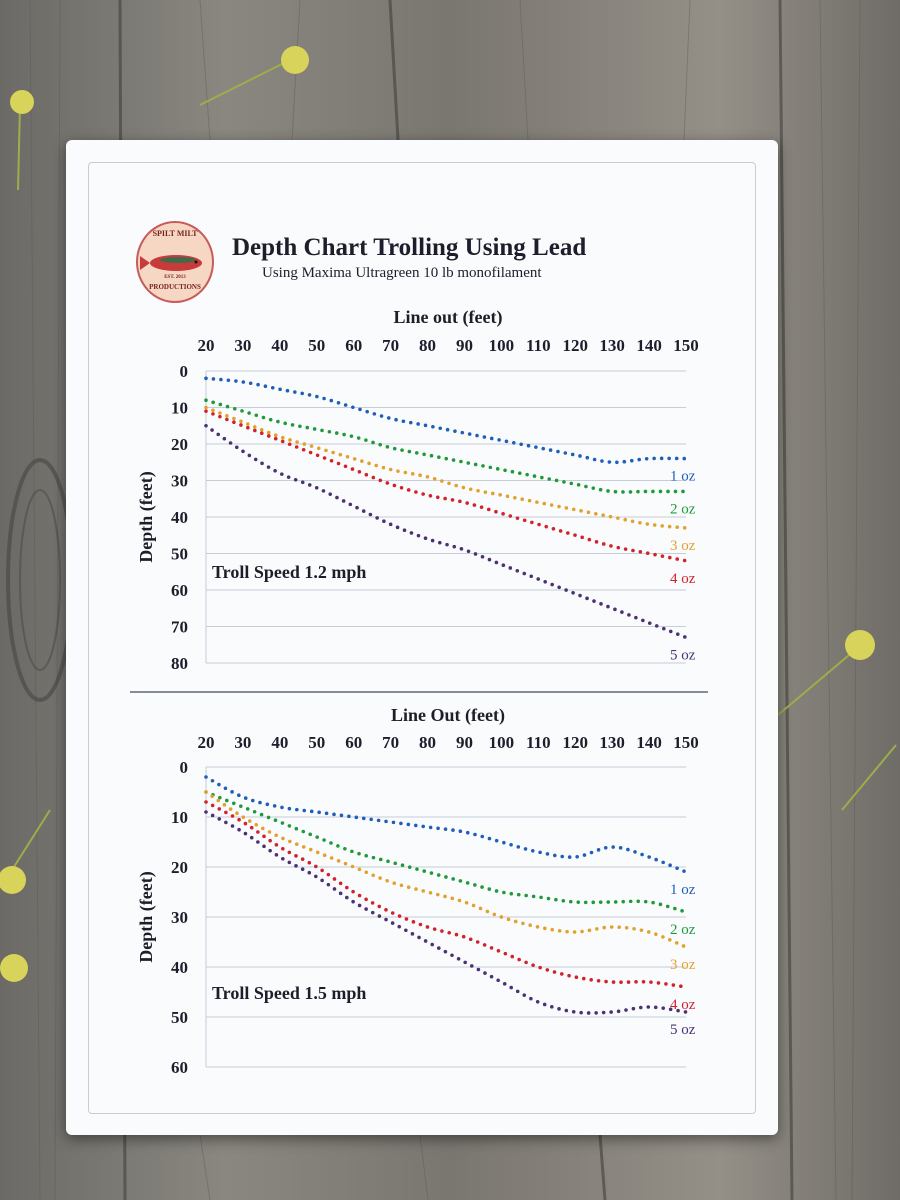  I want to click on x-axis-label: Line Out (feet), so click(448, 715).